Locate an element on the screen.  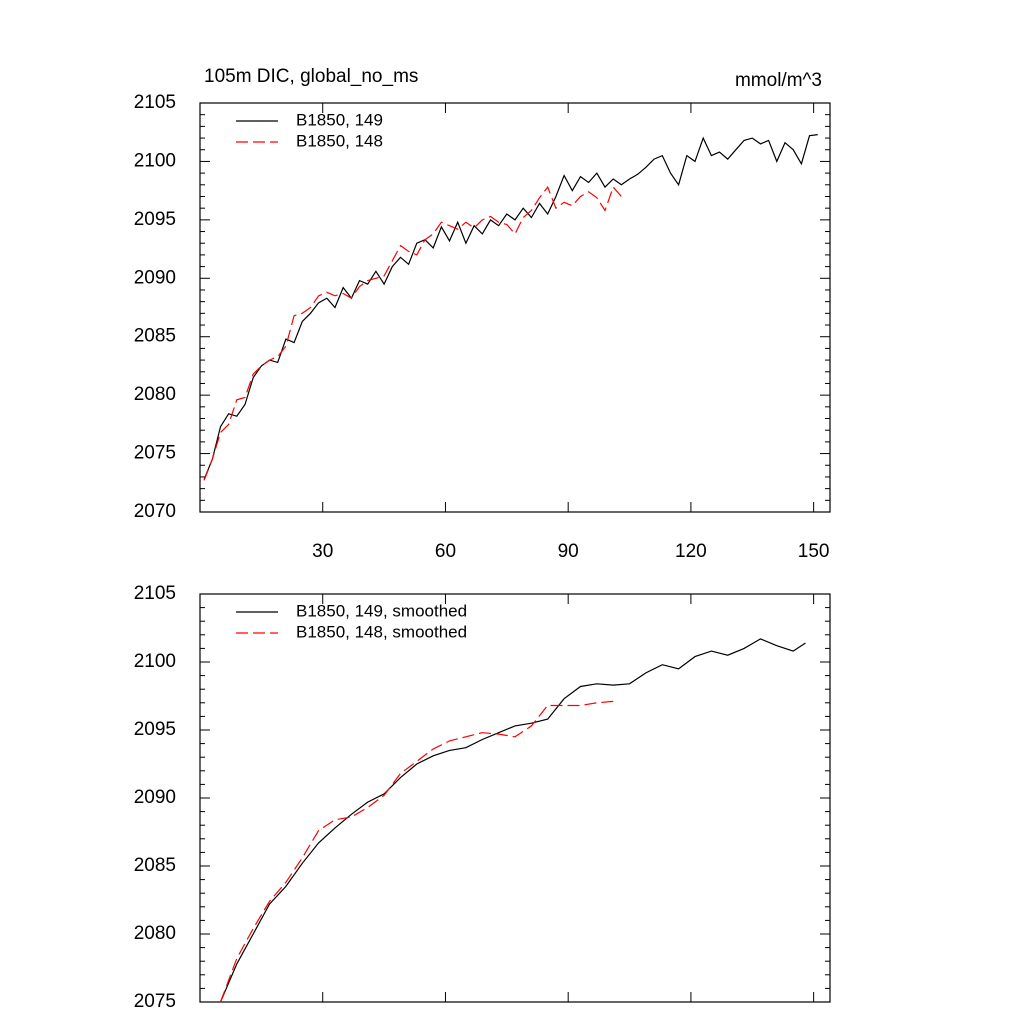
legend-label: B1850, 149, smoothed is located at coordinates (381, 610).